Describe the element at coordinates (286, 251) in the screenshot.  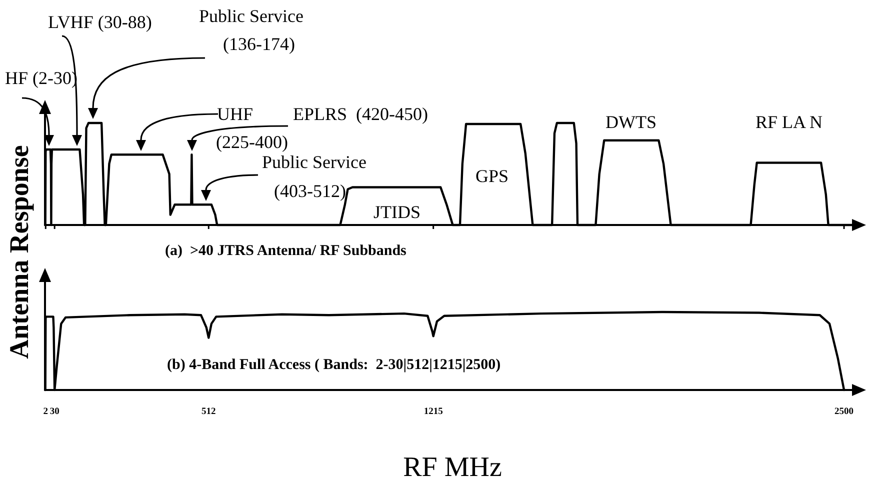
I see `text: (a) >40 JTRS Antenna/ RF Subbands` at that location.